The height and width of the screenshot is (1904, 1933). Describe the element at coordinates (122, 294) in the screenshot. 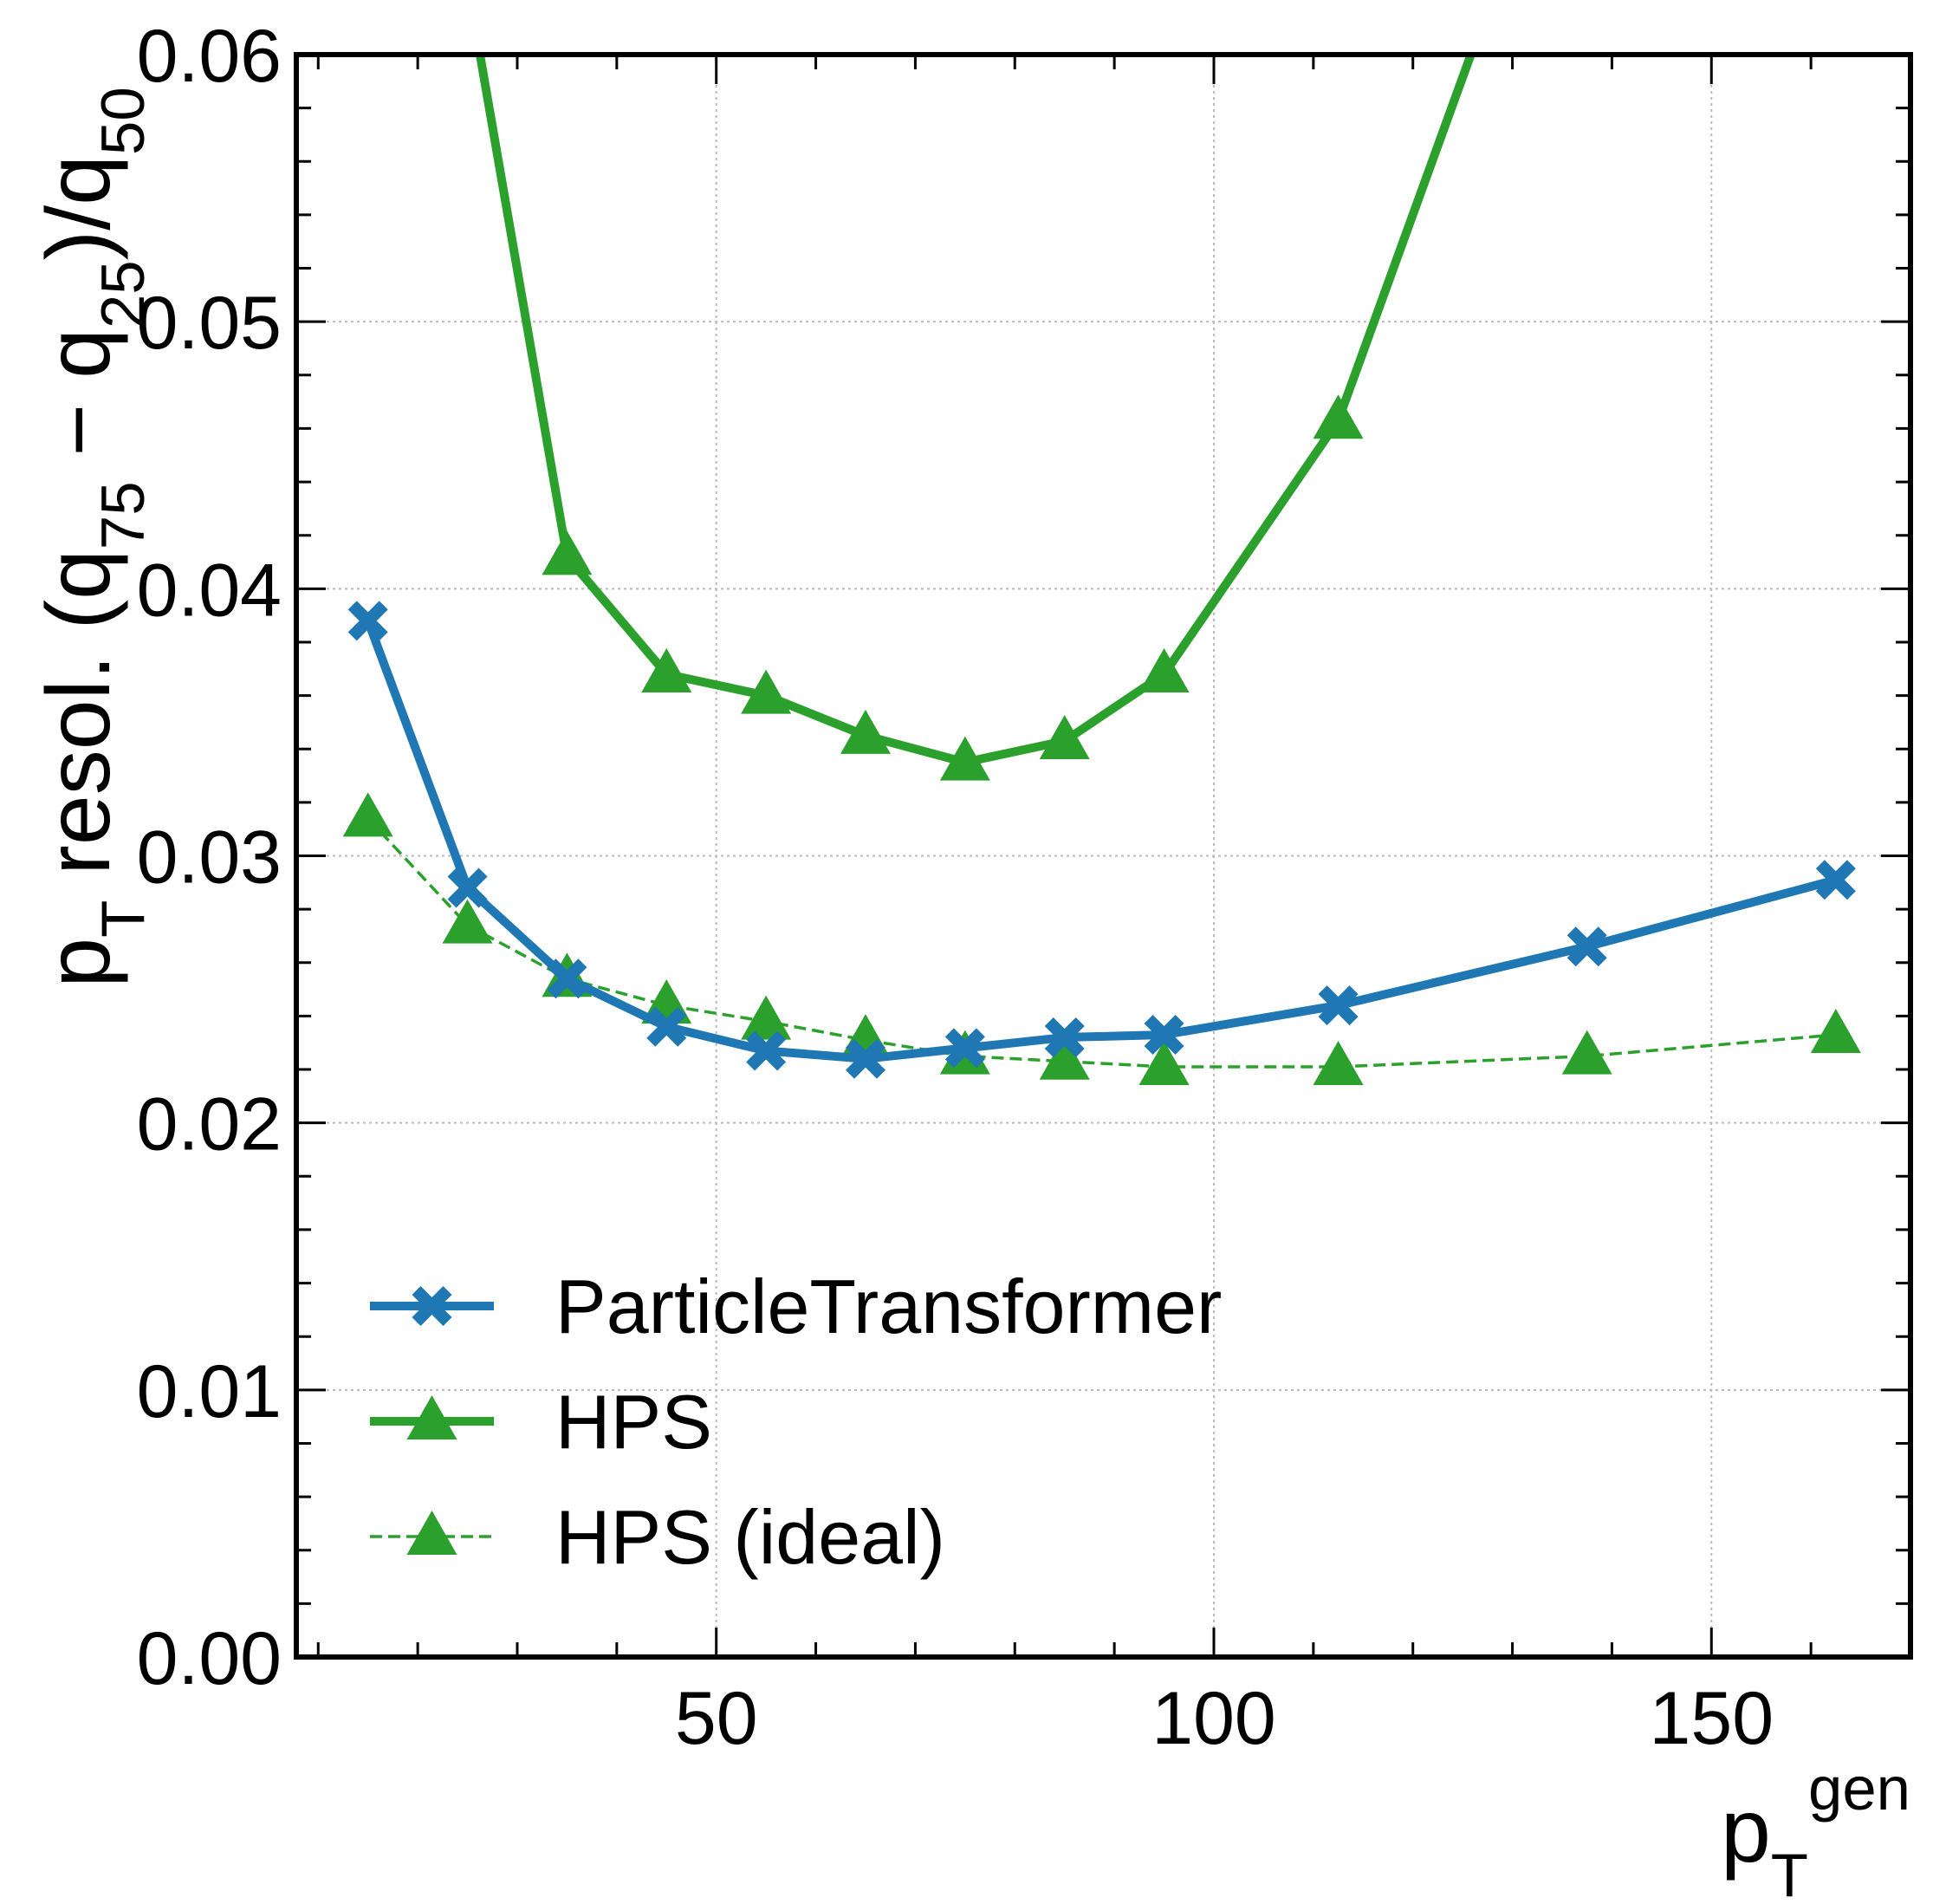

I see `y-axis-label-part: 25` at that location.